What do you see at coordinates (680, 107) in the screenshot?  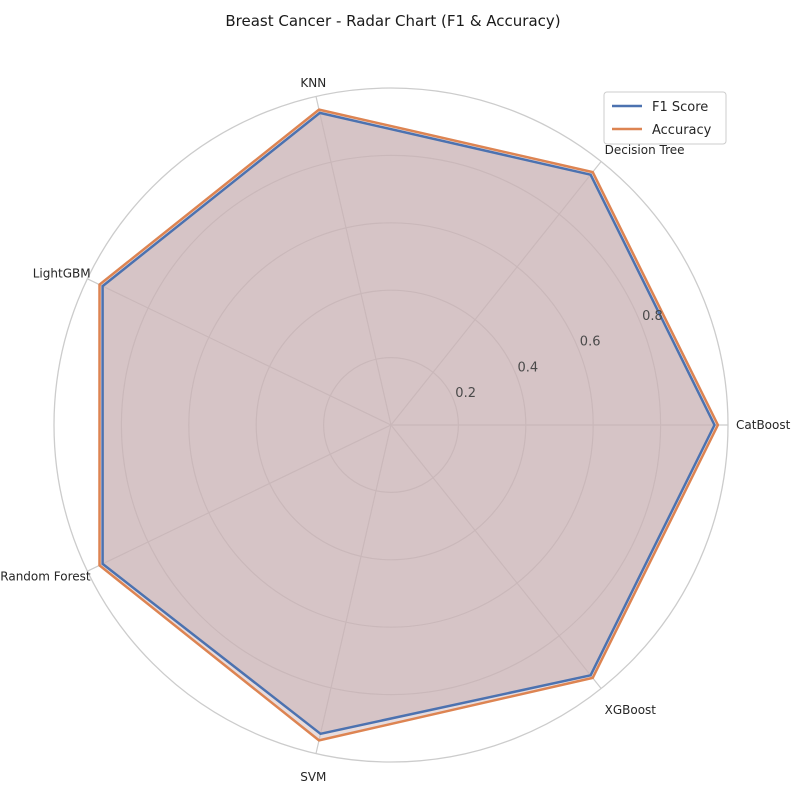 I see `legend-label-f1: F1 Score` at bounding box center [680, 107].